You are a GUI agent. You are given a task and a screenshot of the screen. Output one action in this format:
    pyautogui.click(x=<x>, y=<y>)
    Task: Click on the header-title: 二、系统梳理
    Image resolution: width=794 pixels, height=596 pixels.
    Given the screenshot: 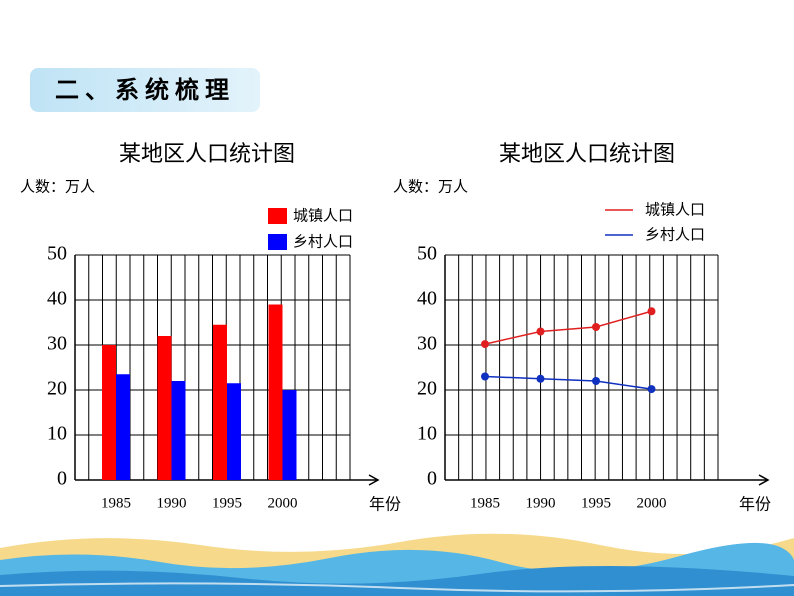 What is the action you would take?
    pyautogui.click(x=145, y=90)
    